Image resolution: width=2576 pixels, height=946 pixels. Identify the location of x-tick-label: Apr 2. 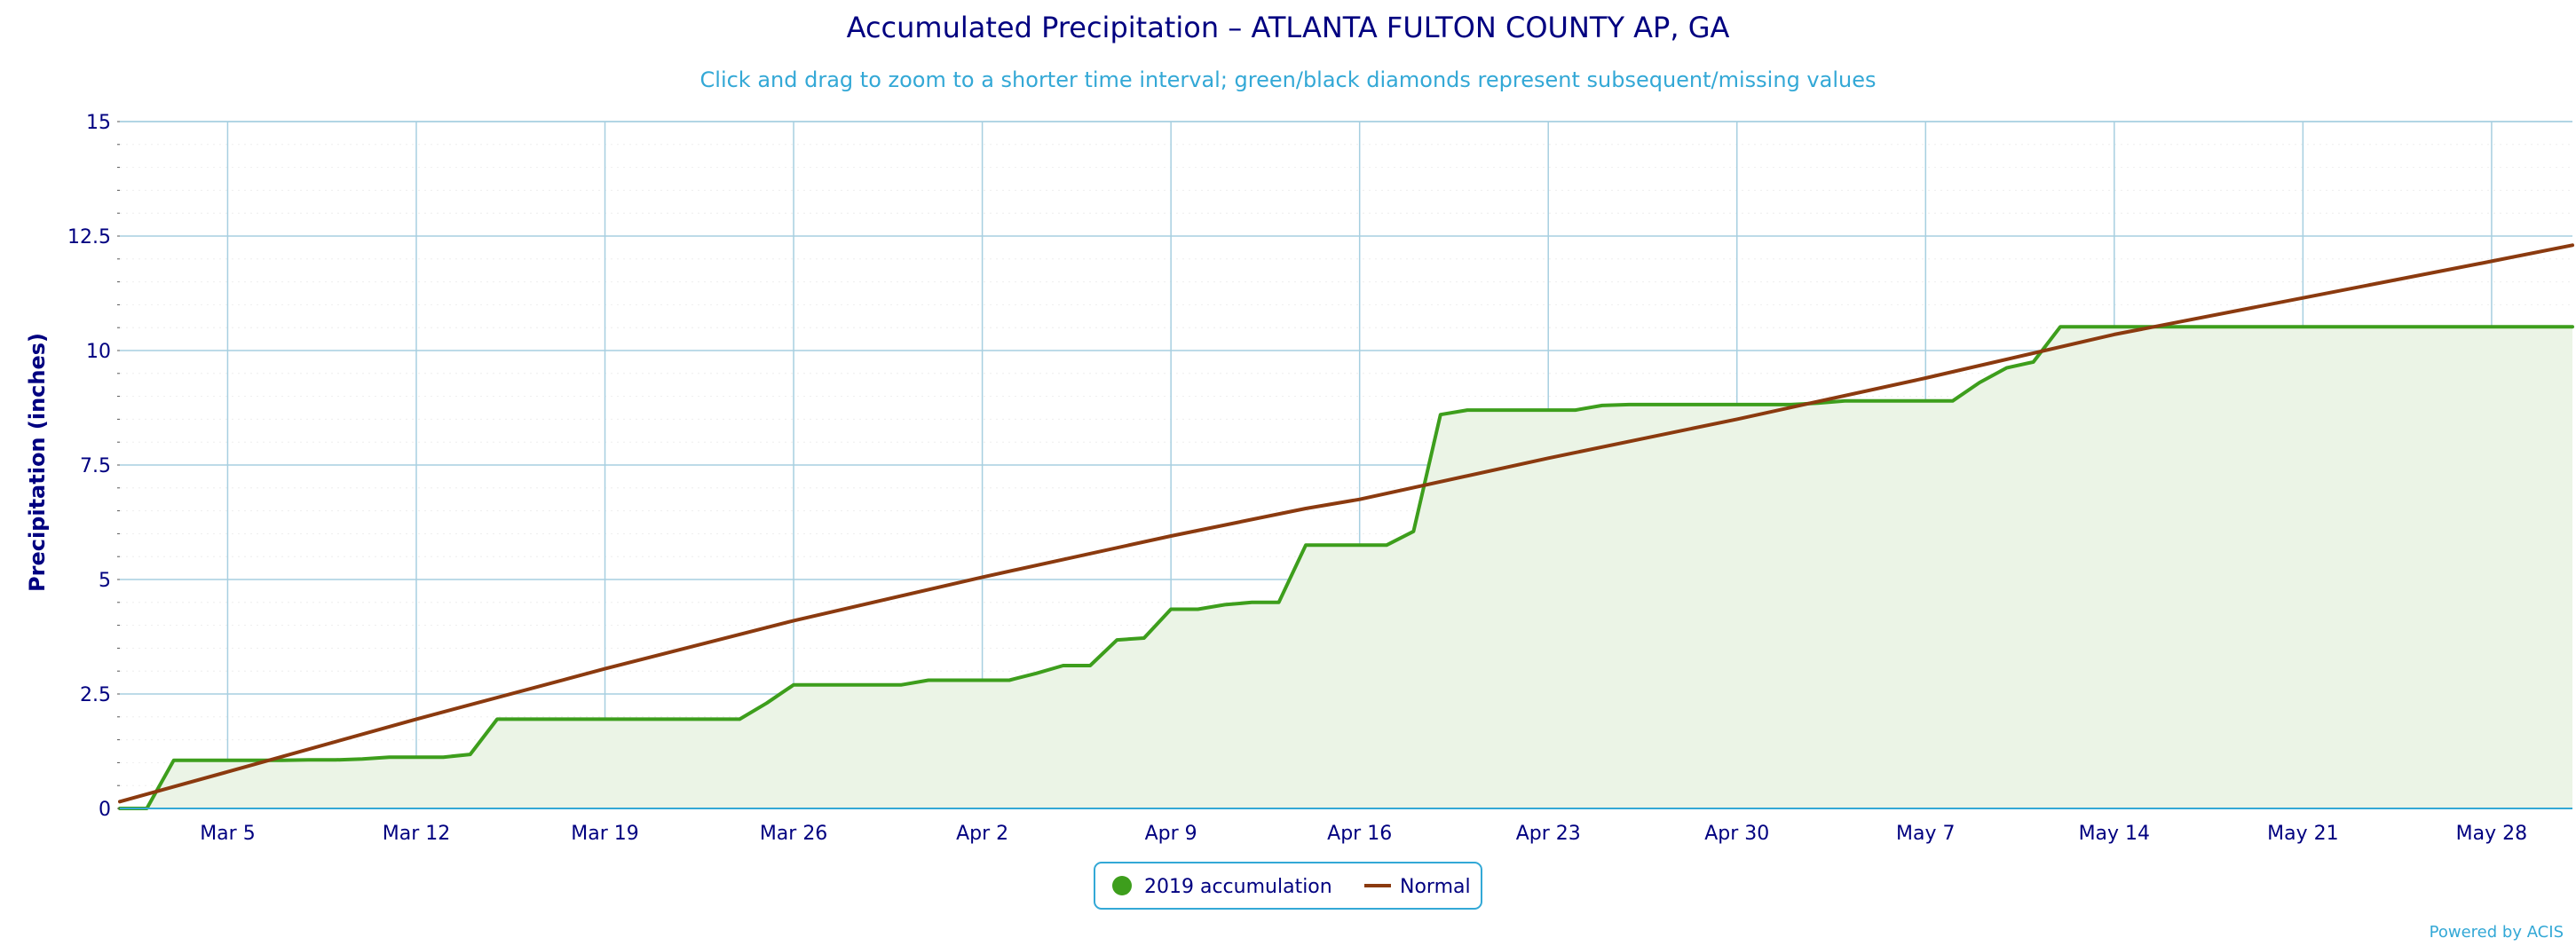
(982, 834).